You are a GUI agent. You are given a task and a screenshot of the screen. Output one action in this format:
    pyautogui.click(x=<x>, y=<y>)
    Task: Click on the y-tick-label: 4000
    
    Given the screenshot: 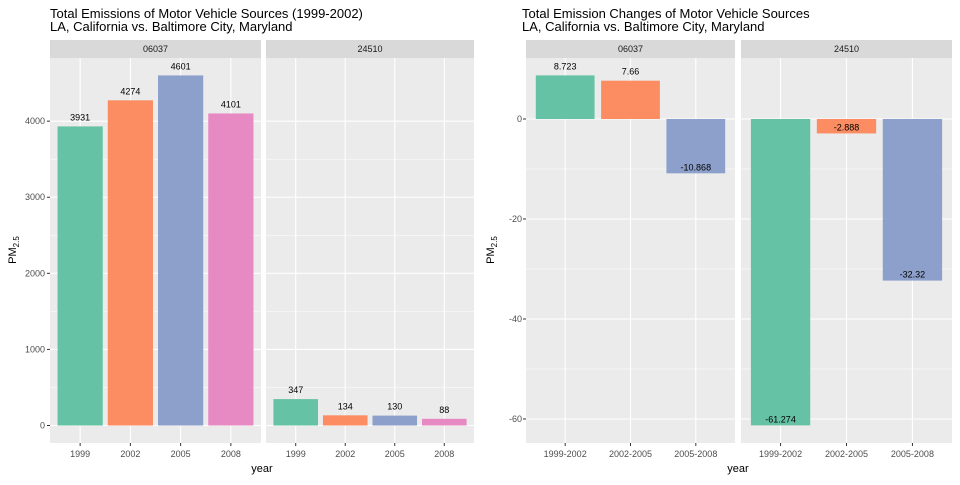 What is the action you would take?
    pyautogui.click(x=35, y=121)
    